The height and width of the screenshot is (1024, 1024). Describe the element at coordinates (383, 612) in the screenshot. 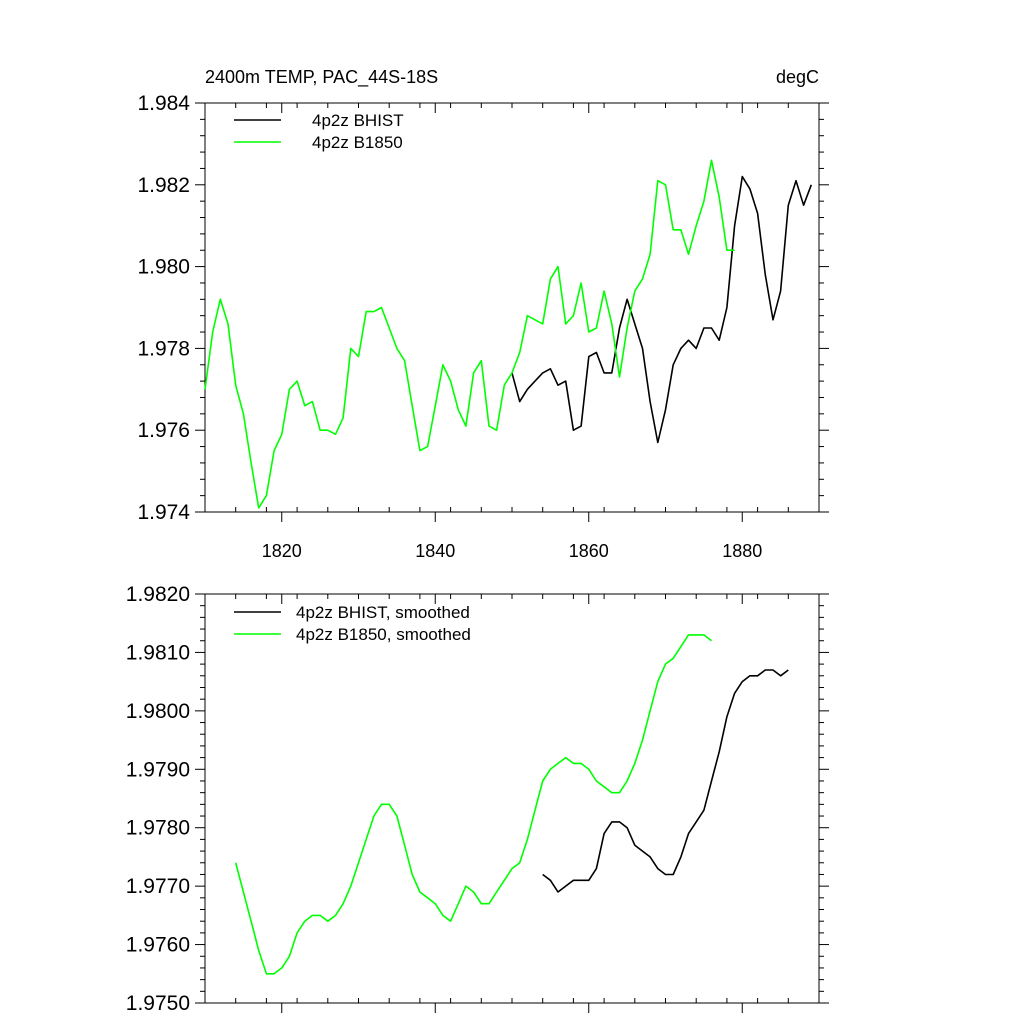

I see `bottom-legend-label-bhist: 4p2z BHIST, smoothed` at that location.